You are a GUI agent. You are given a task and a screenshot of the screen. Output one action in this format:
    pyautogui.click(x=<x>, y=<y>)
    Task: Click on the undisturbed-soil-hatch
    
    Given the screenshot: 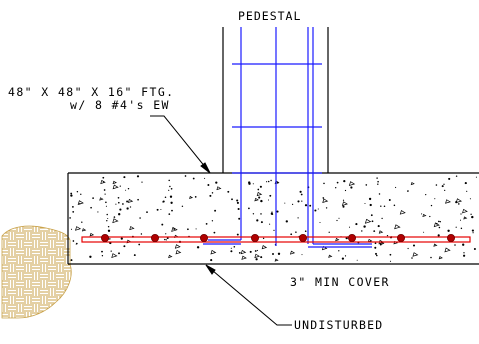 What is the action you would take?
    pyautogui.click(x=36, y=272)
    